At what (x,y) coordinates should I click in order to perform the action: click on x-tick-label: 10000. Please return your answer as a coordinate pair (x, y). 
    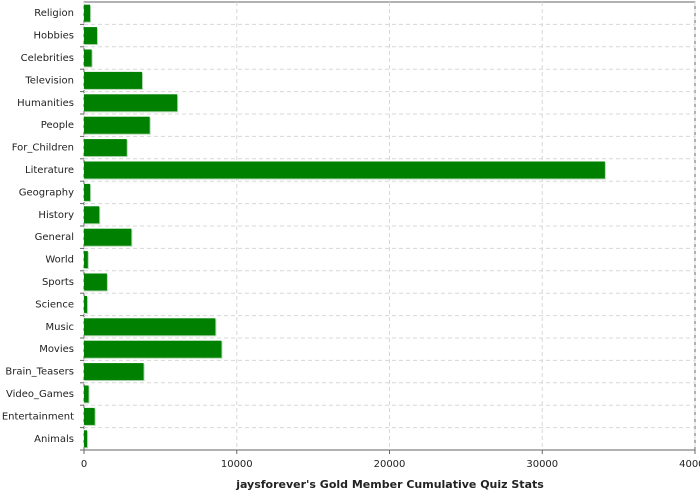
    Looking at the image, I should click on (237, 464).